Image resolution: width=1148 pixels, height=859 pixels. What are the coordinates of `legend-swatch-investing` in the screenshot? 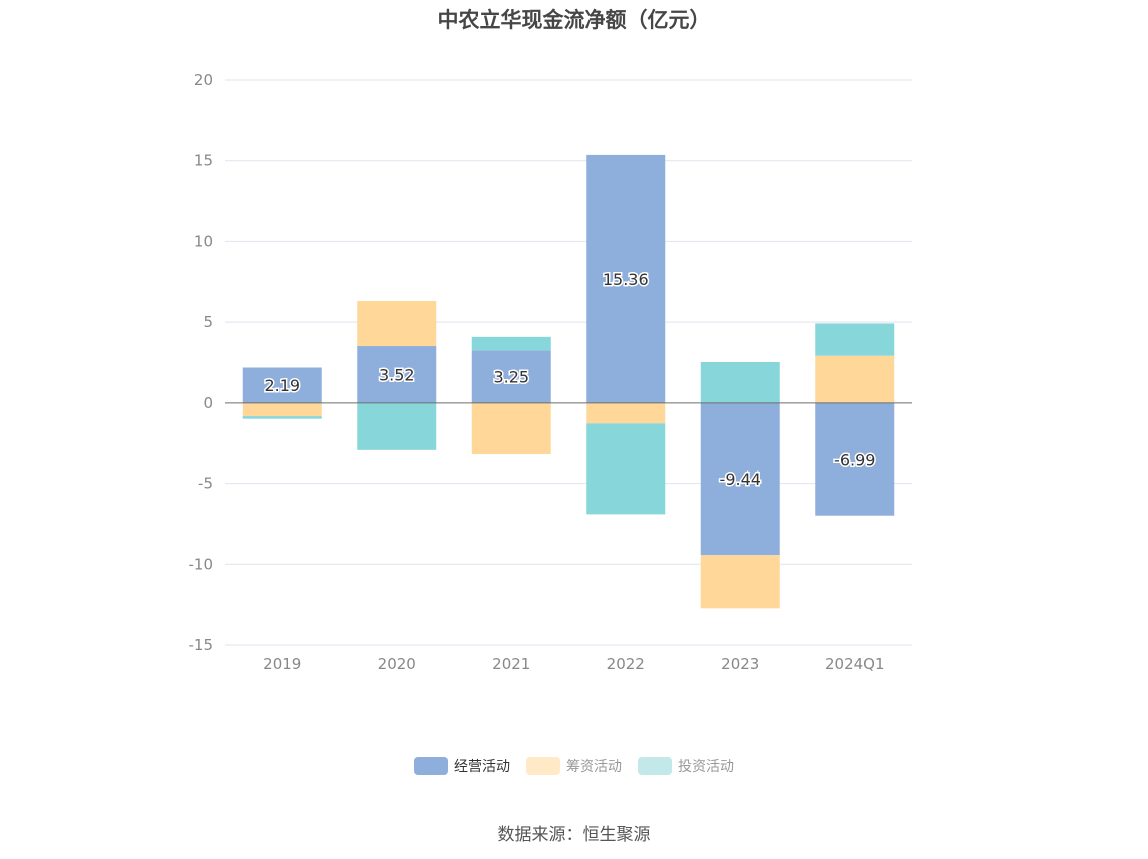 It's located at (655, 766).